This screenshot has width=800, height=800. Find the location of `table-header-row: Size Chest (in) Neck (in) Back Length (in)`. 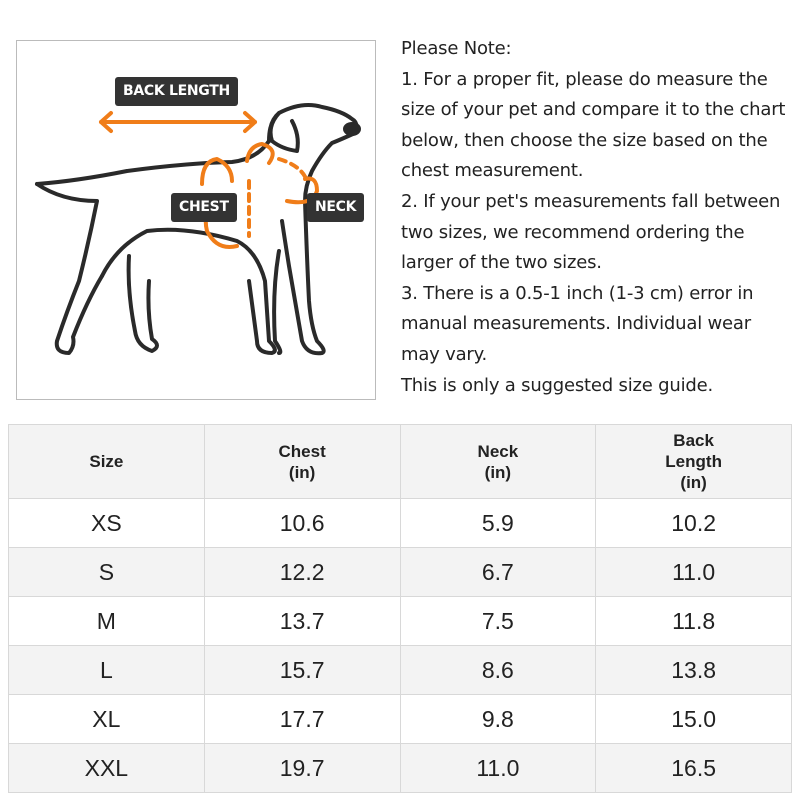

table-header-row: Size Chest (in) Neck (in) Back Length (in) is located at coordinates (400, 461).